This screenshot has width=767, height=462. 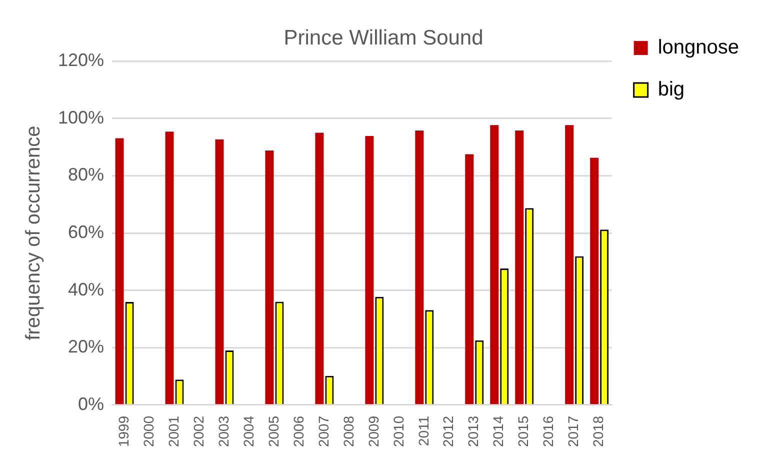 What do you see at coordinates (323, 432) in the screenshot?
I see `x-tick-label: 2007` at bounding box center [323, 432].